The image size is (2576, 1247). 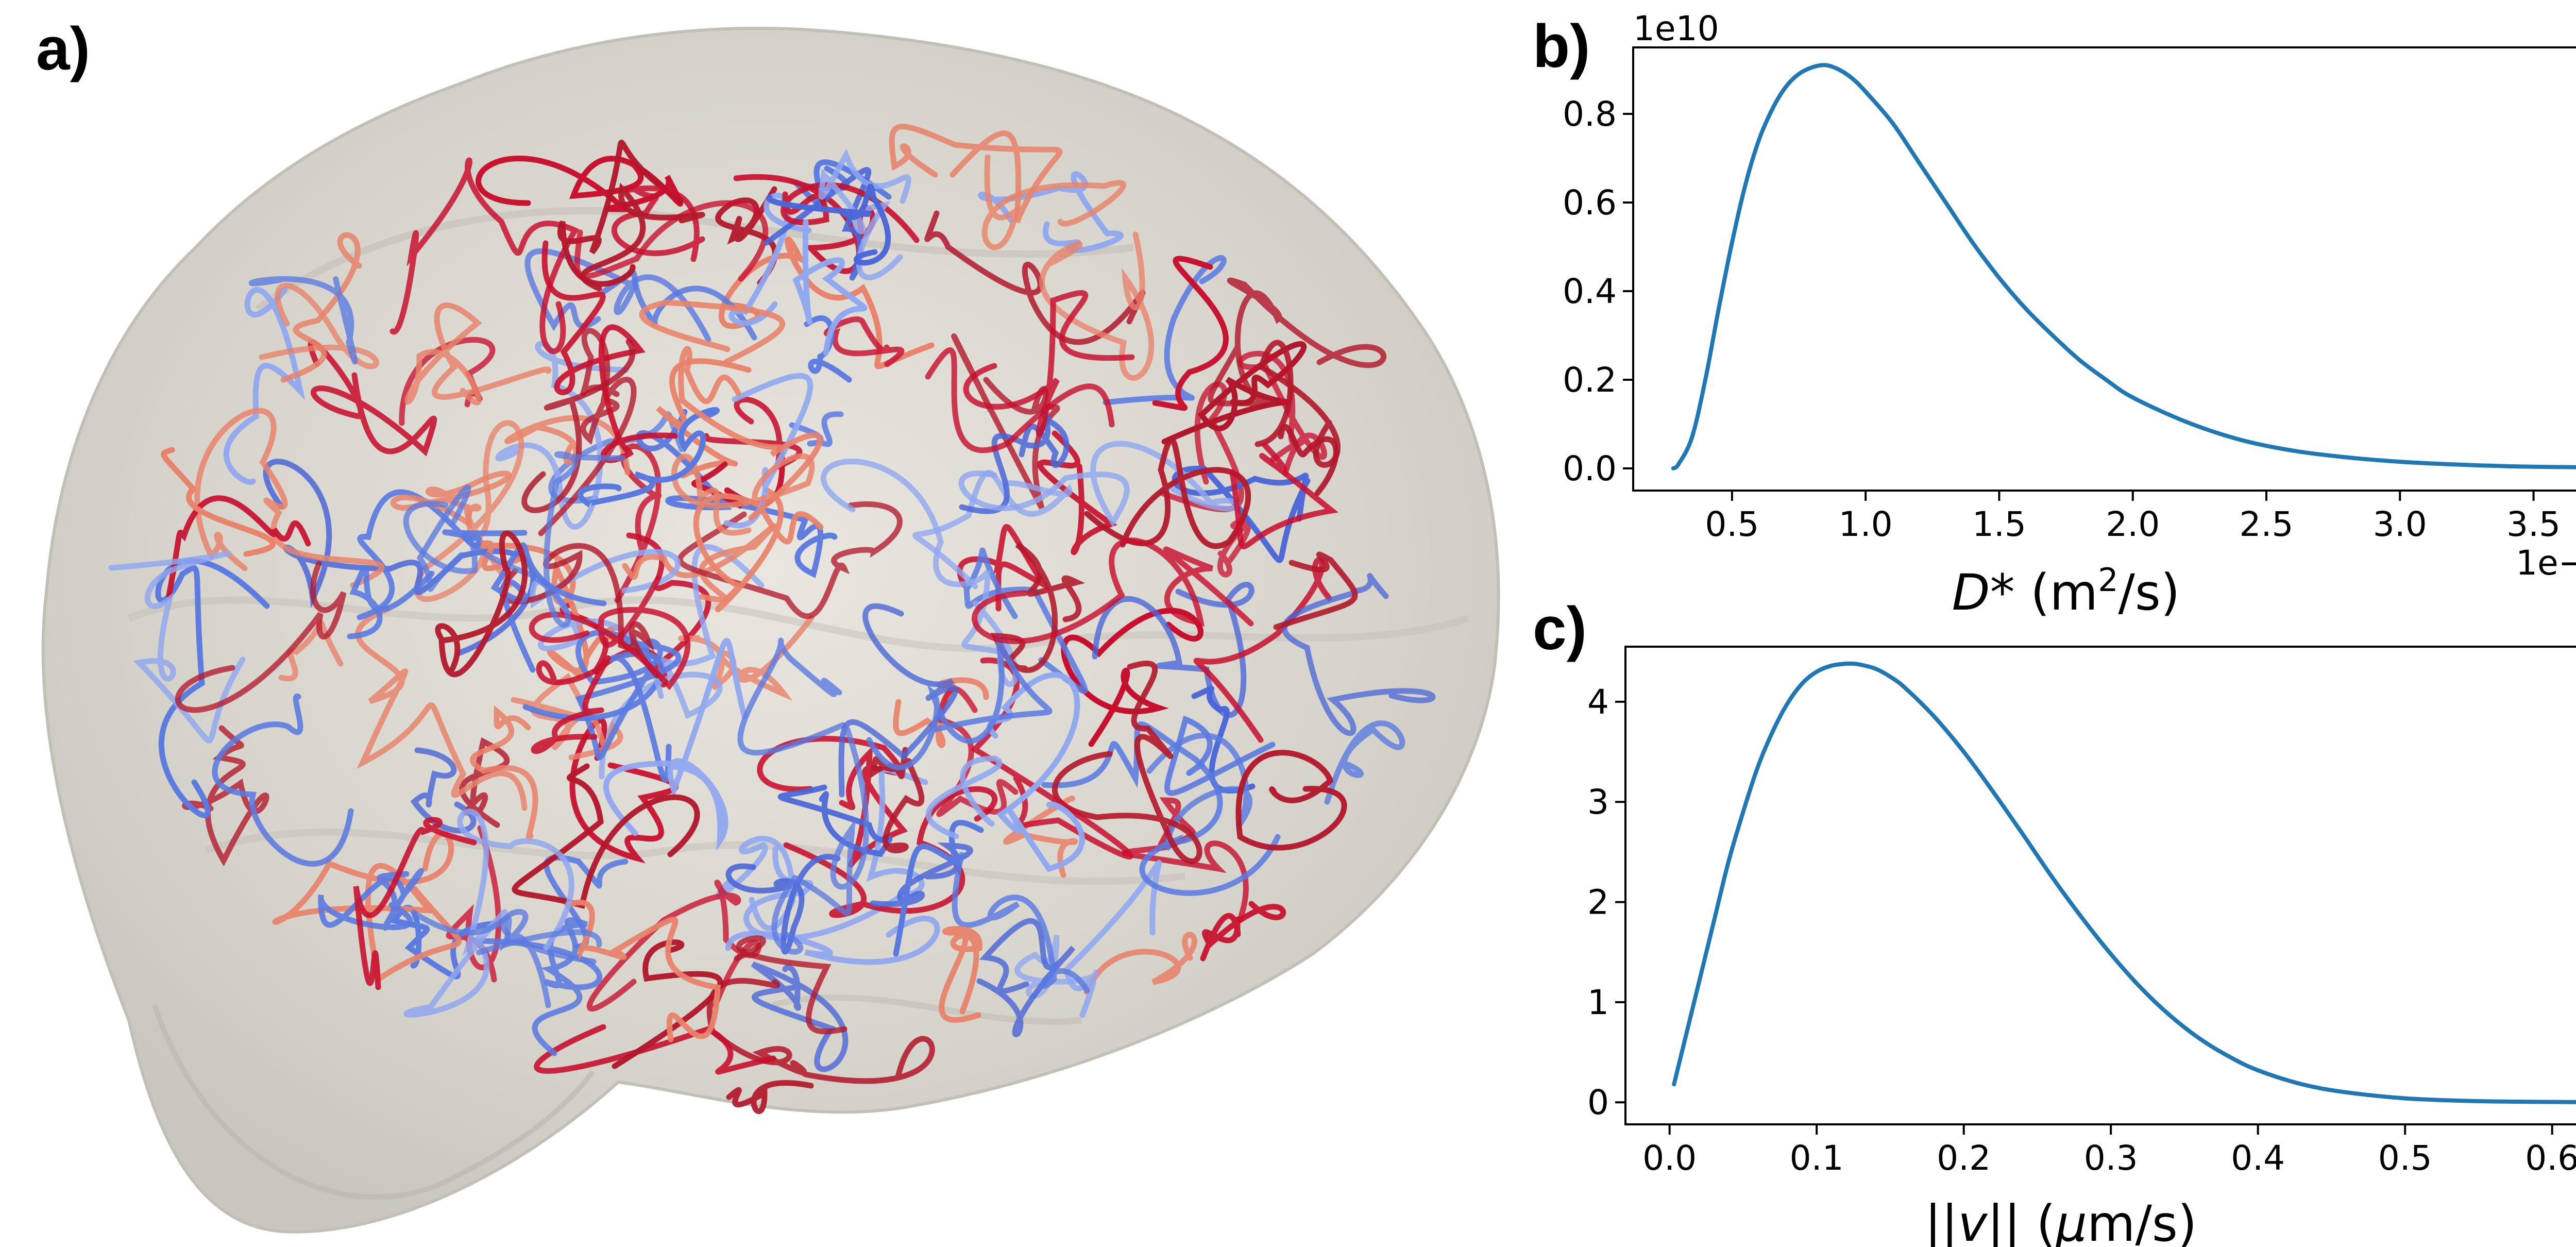 I want to click on y-tick-label-c: 2, so click(x=1598, y=902).